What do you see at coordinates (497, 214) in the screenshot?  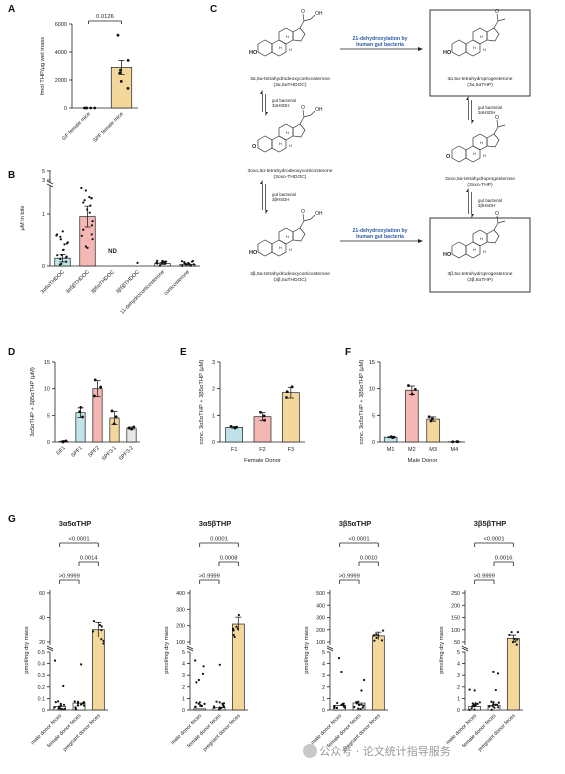 I see `c-3b5a-thp-ketone-label: O` at bounding box center [497, 214].